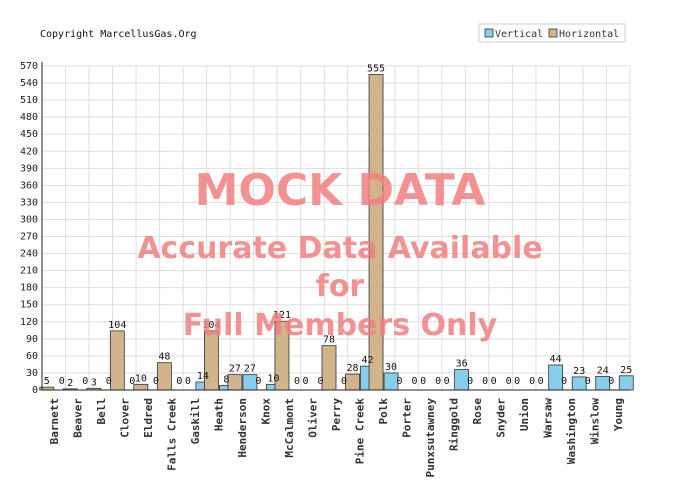  I want to click on y-tick-label-7: 210, so click(29, 271).